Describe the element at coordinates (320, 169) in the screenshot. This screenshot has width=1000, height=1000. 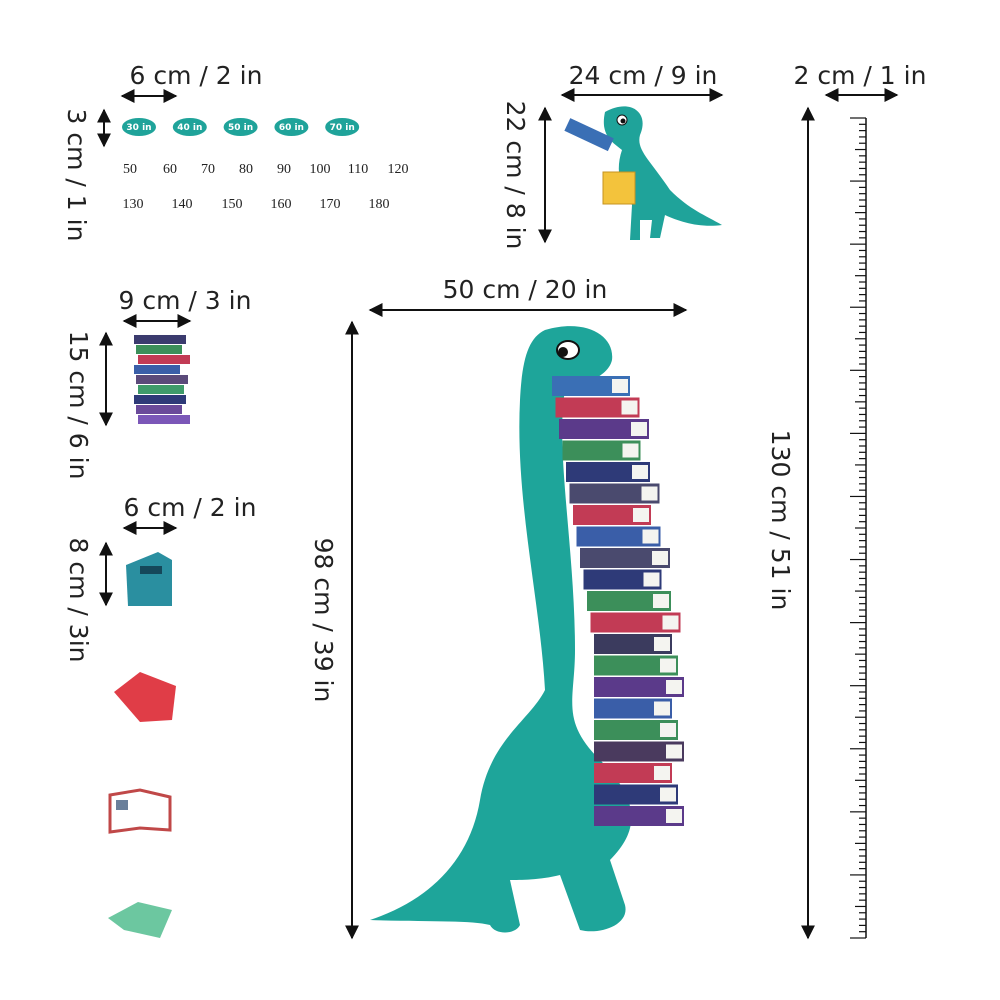
I see `number-sticker: 100` at that location.